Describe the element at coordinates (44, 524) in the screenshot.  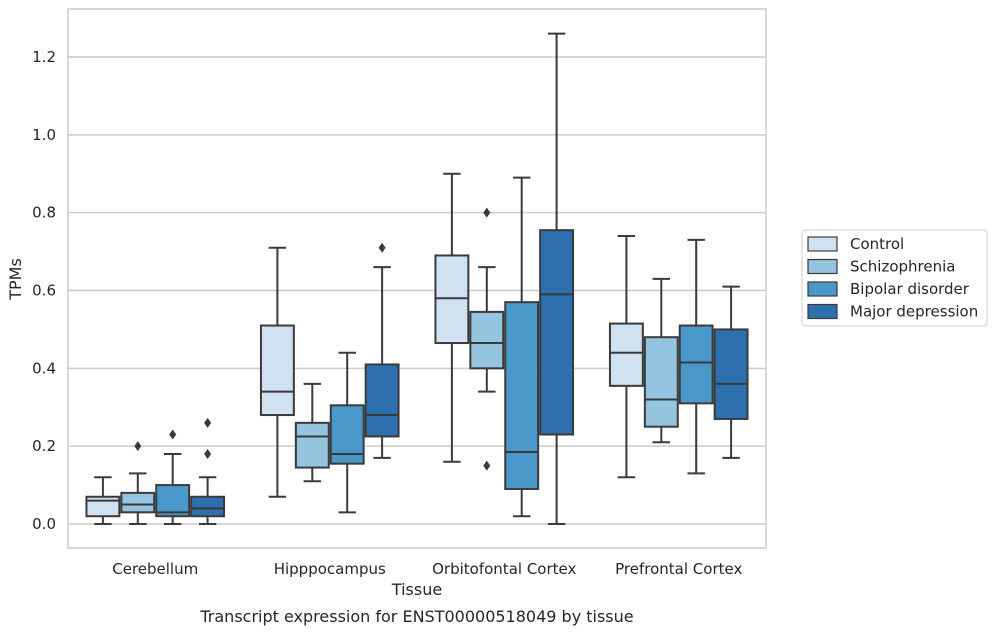
I see `y-tick-label: 0.0` at that location.